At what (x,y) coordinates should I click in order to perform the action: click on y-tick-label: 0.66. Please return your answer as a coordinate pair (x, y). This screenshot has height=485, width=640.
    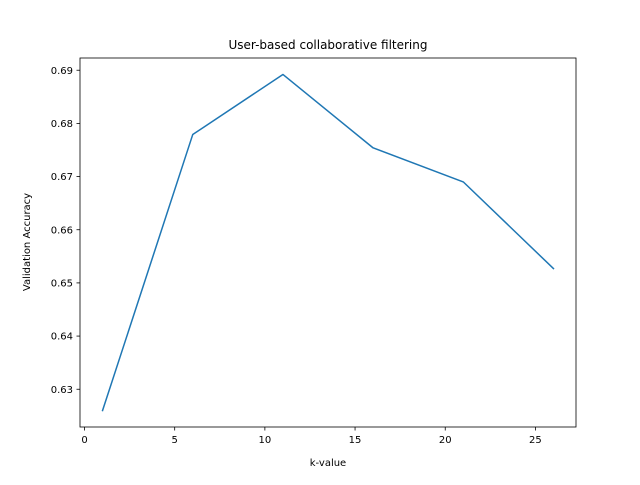
    Looking at the image, I should click on (62, 230).